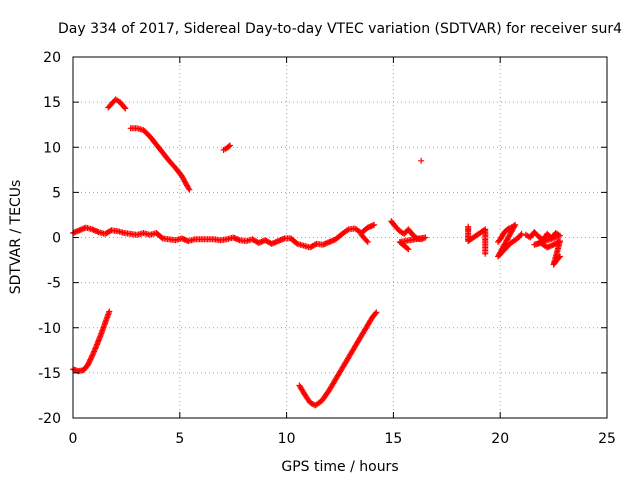 The image size is (640, 480). I want to click on y-tick-label: 0, so click(56, 239).